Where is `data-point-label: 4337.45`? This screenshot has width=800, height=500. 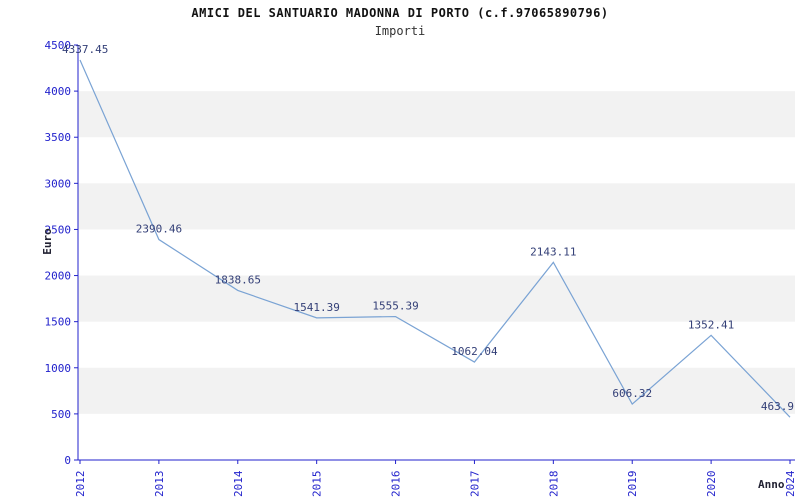 data-point-label: 4337.45 is located at coordinates (85, 49).